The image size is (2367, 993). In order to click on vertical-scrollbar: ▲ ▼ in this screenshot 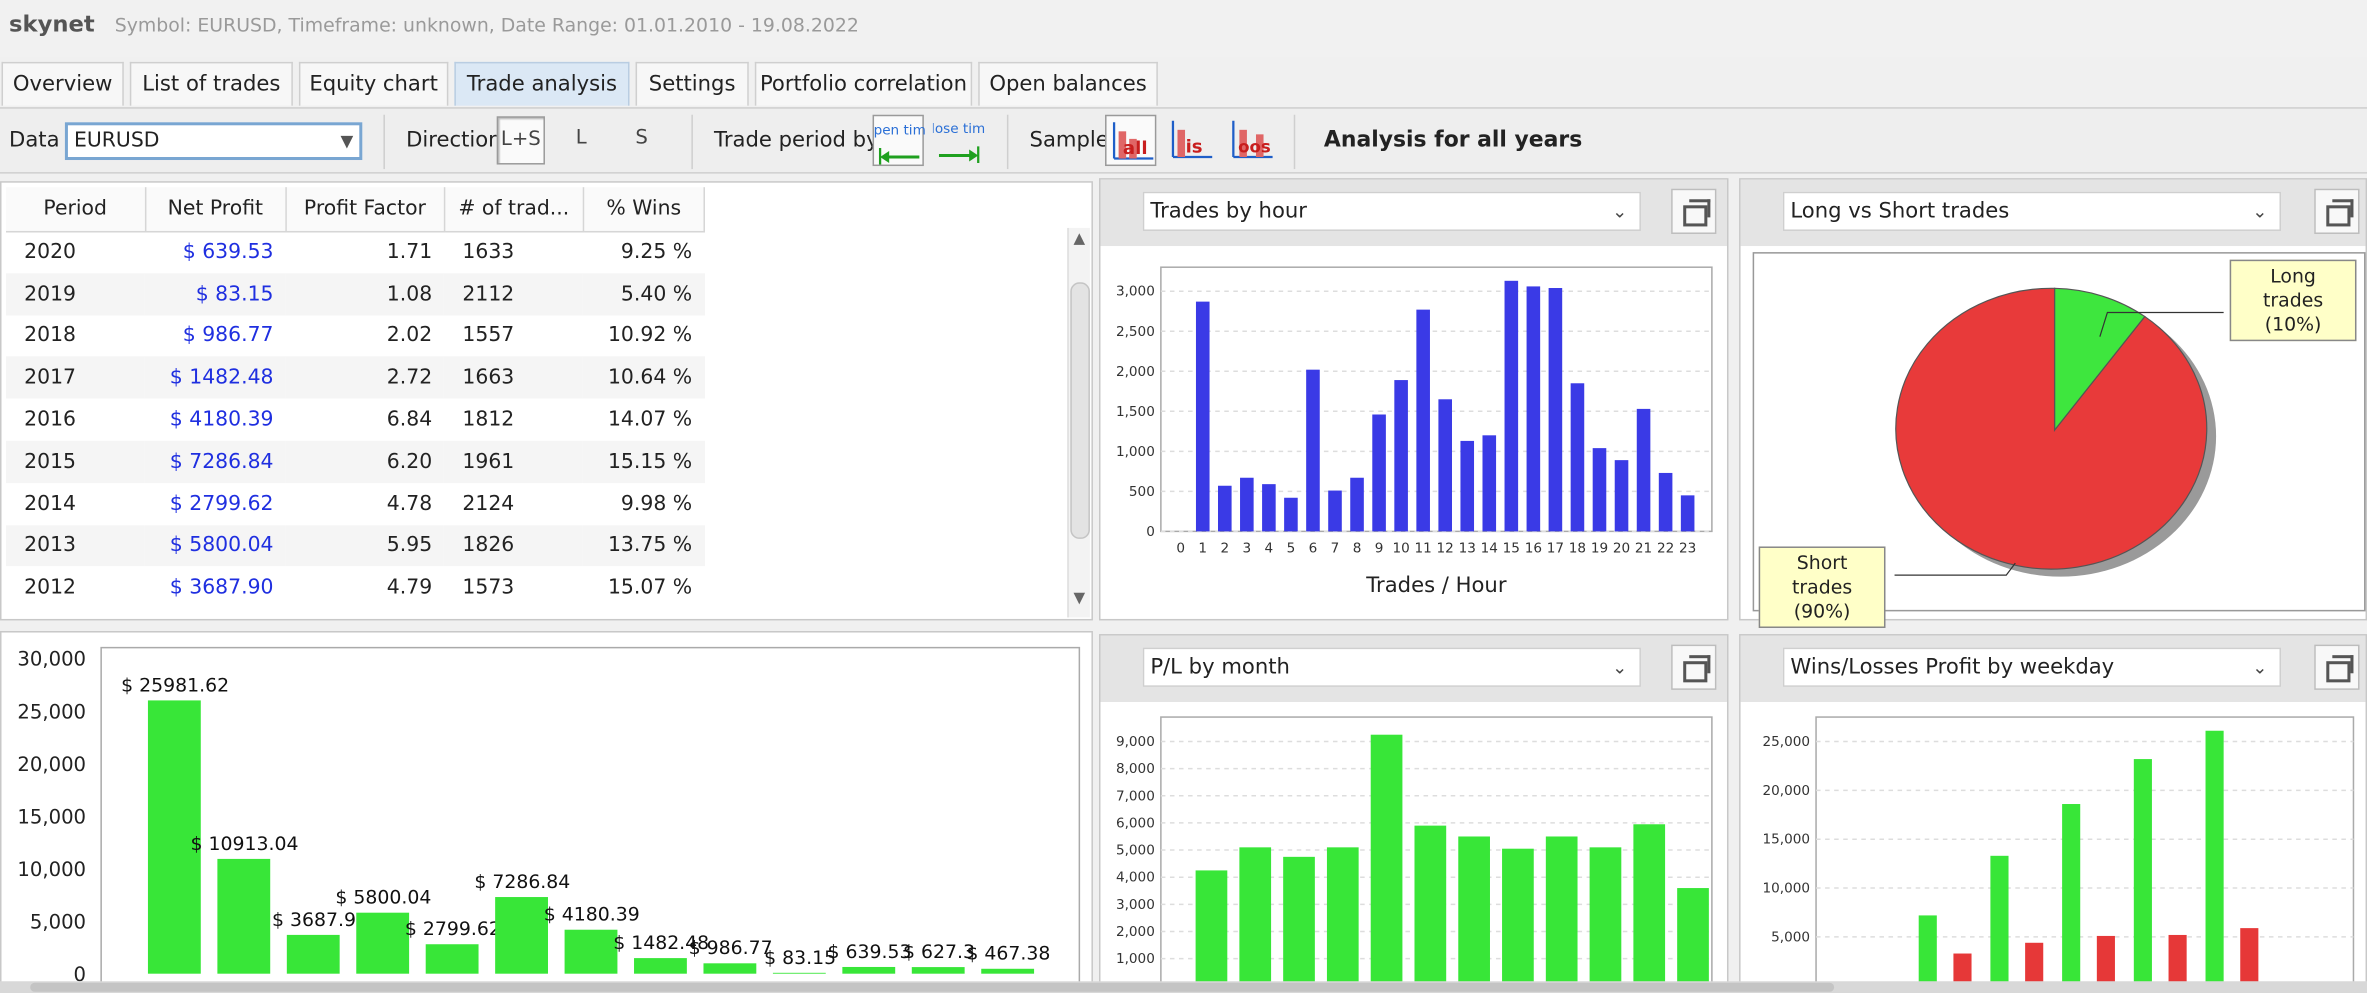, I will do `click(1078, 422)`.